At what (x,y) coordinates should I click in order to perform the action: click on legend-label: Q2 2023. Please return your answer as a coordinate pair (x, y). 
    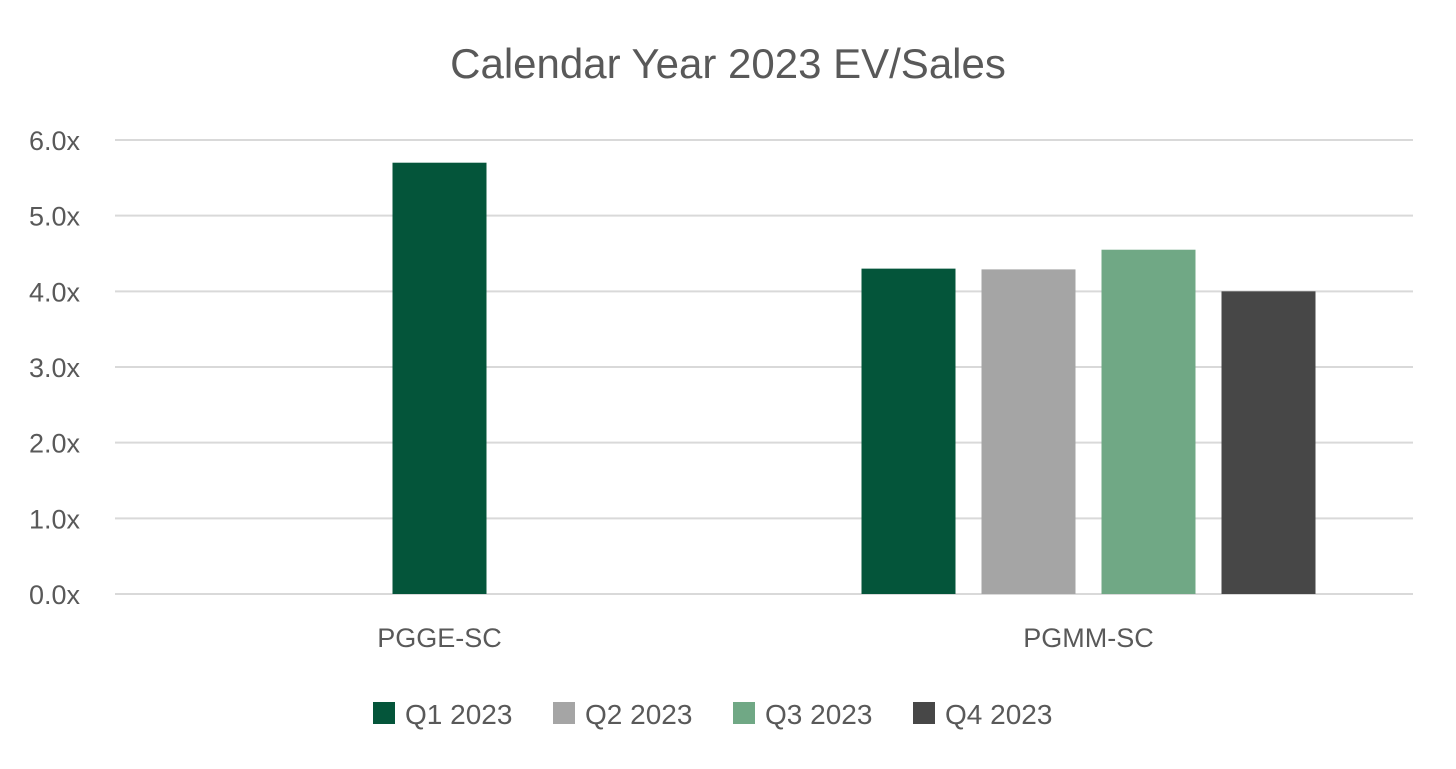
    Looking at the image, I should click on (638, 714).